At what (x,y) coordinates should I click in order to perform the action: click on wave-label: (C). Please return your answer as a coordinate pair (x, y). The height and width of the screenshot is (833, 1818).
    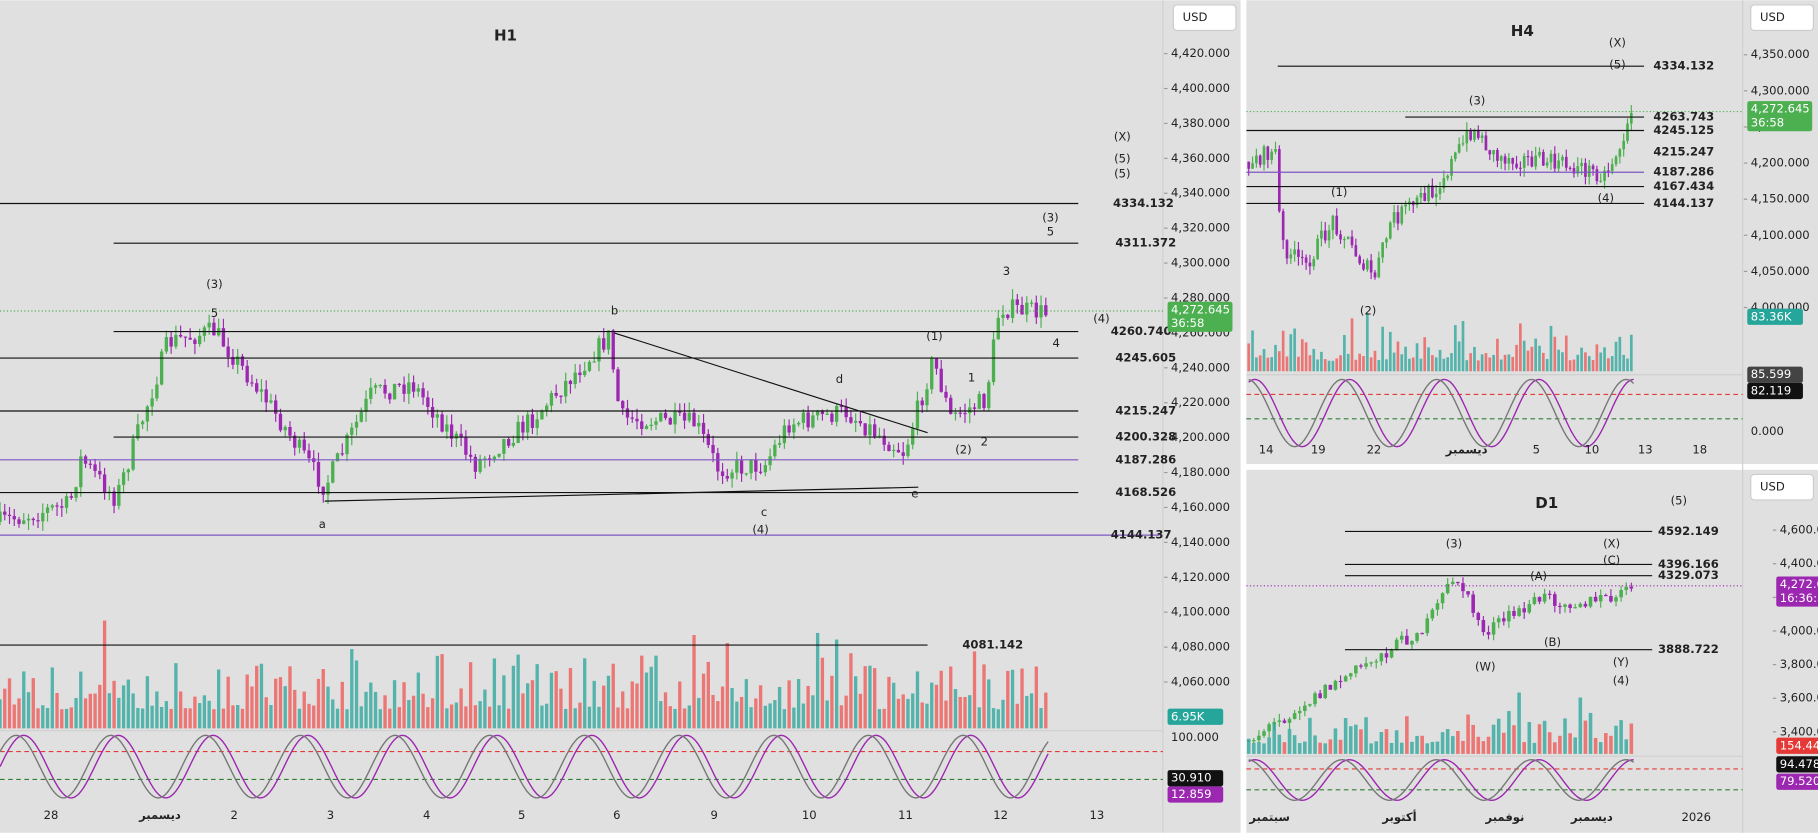
    Looking at the image, I should click on (1611, 560).